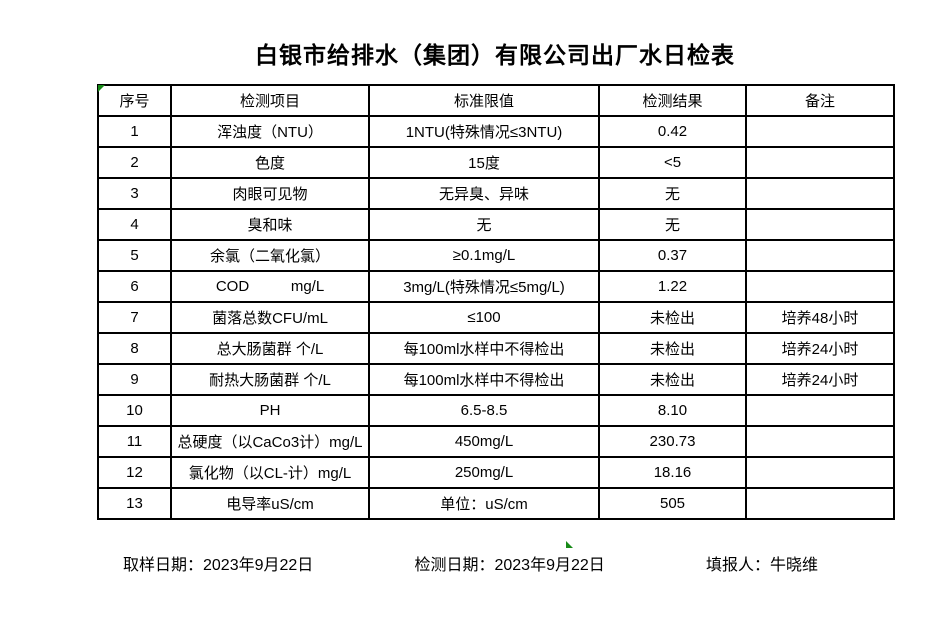  I want to click on table-cell: 18.16, so click(672, 472).